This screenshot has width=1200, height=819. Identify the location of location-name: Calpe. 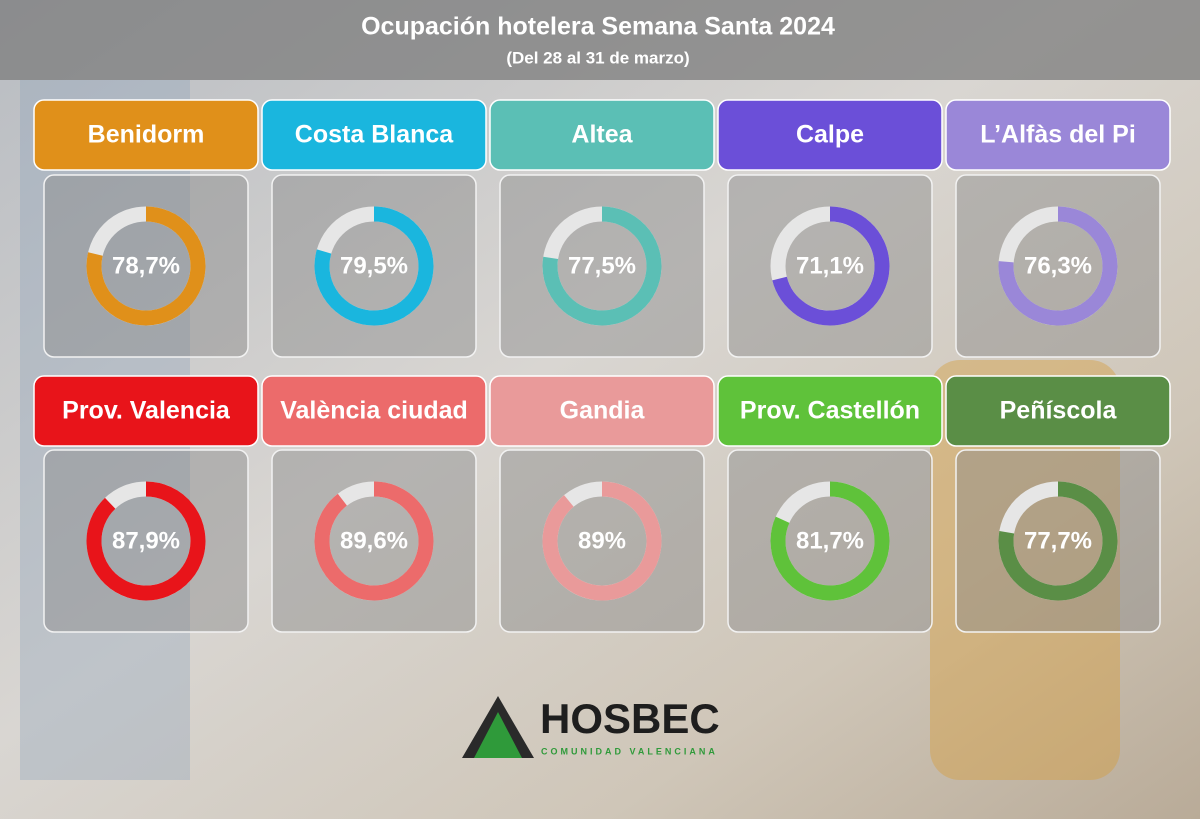
(830, 135).